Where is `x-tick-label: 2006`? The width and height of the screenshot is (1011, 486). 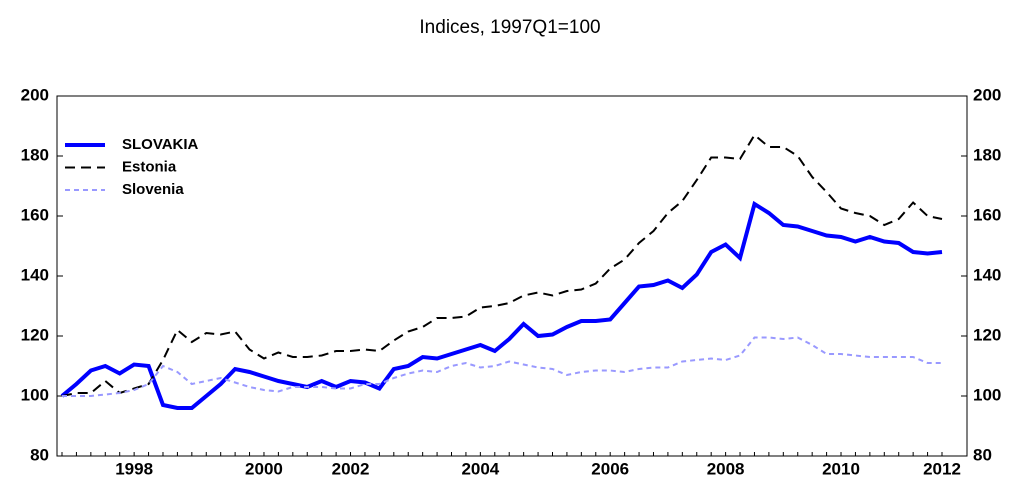 x-tick-label: 2006 is located at coordinates (610, 468).